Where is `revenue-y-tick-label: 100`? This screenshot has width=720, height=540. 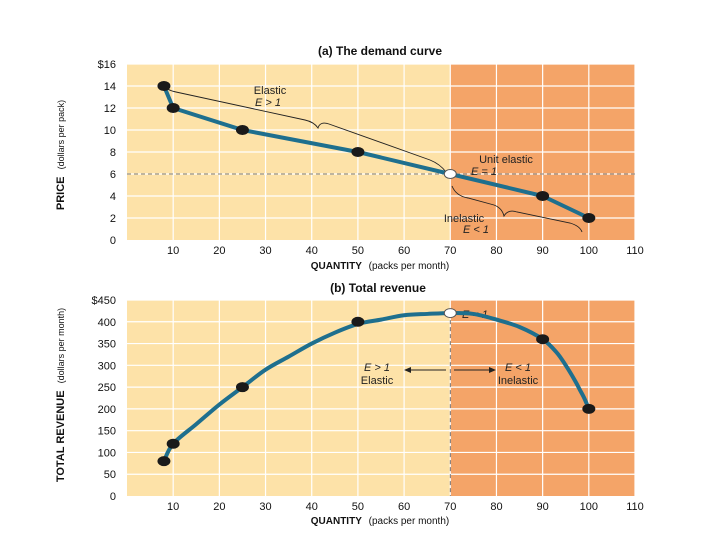
revenue-y-tick-label: 100 is located at coordinates (107, 453).